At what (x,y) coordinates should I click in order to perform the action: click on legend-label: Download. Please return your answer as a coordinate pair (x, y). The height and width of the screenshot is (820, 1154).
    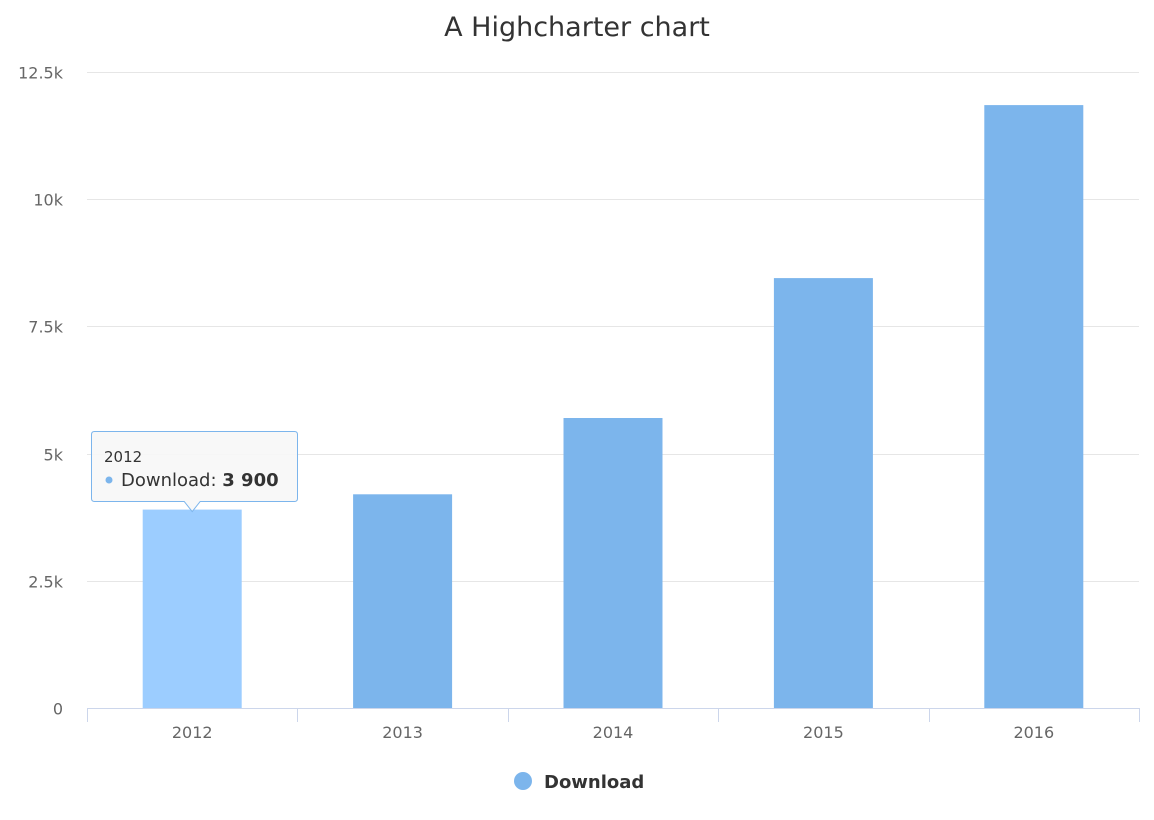
    Looking at the image, I should click on (594, 782).